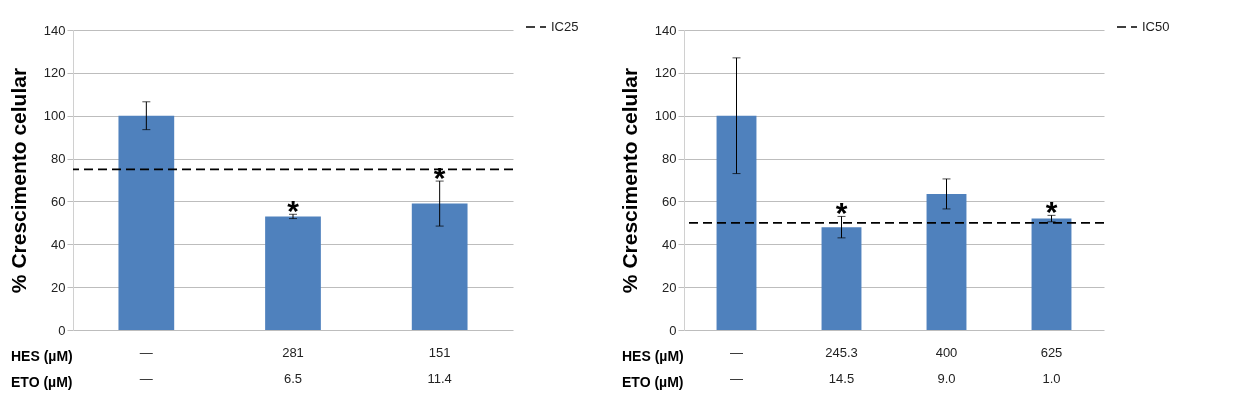 Image resolution: width=1251 pixels, height=419 pixels. I want to click on x-tick-label: 281 6.5, so click(293, 365).